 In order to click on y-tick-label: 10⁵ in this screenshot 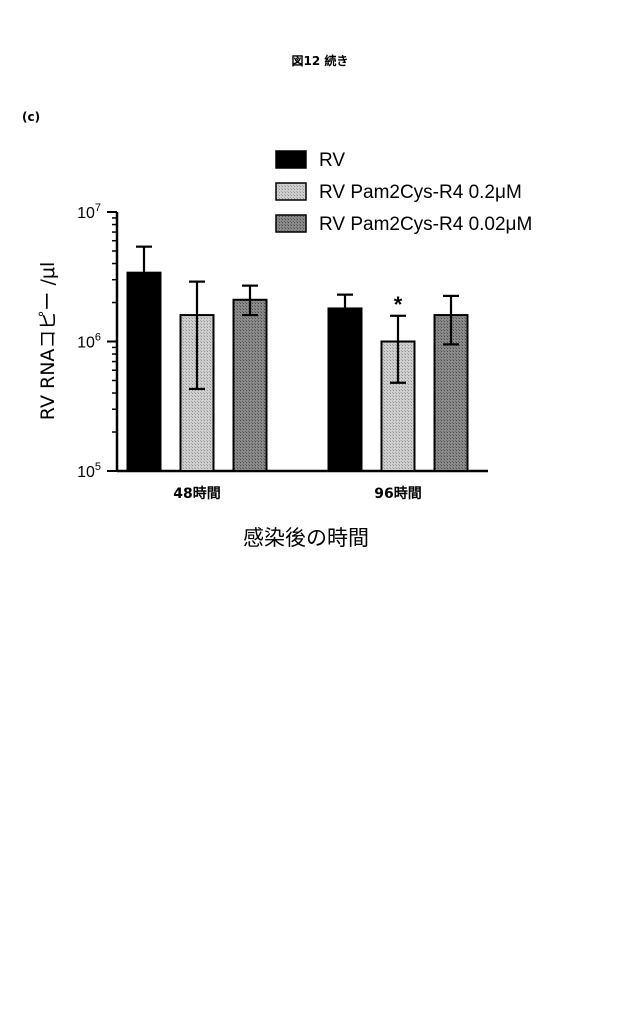, I will do `click(89, 471)`.